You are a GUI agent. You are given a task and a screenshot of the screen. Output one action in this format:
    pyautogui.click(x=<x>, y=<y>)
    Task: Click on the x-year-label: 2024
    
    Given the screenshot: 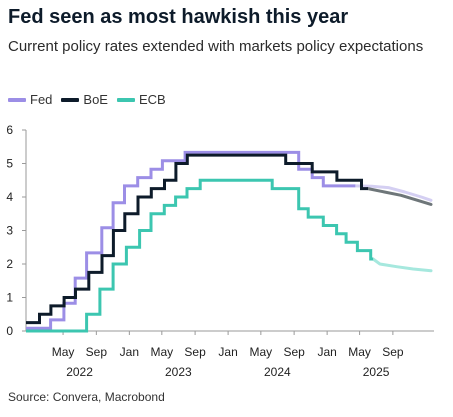 What is the action you would take?
    pyautogui.click(x=277, y=372)
    